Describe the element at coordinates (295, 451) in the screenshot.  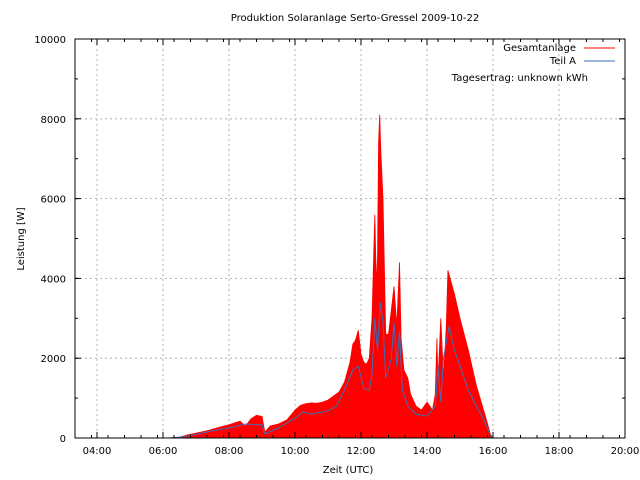
I see `x-tick-label: 10:00` at that location.